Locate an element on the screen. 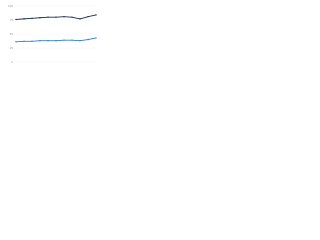 The width and height of the screenshot is (320, 240). y-tick-label: 75 is located at coordinates (12, 20).